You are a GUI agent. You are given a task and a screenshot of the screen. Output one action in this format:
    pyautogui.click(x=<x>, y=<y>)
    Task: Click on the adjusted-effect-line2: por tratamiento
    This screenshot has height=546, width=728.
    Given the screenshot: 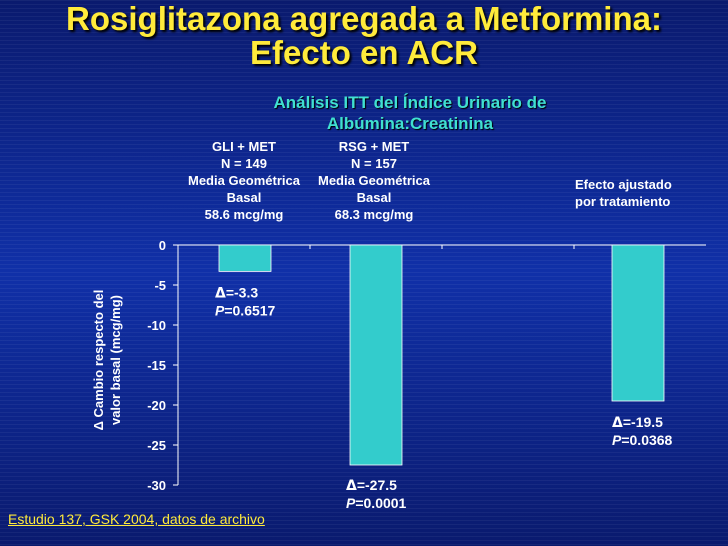 What is the action you would take?
    pyautogui.click(x=623, y=201)
    